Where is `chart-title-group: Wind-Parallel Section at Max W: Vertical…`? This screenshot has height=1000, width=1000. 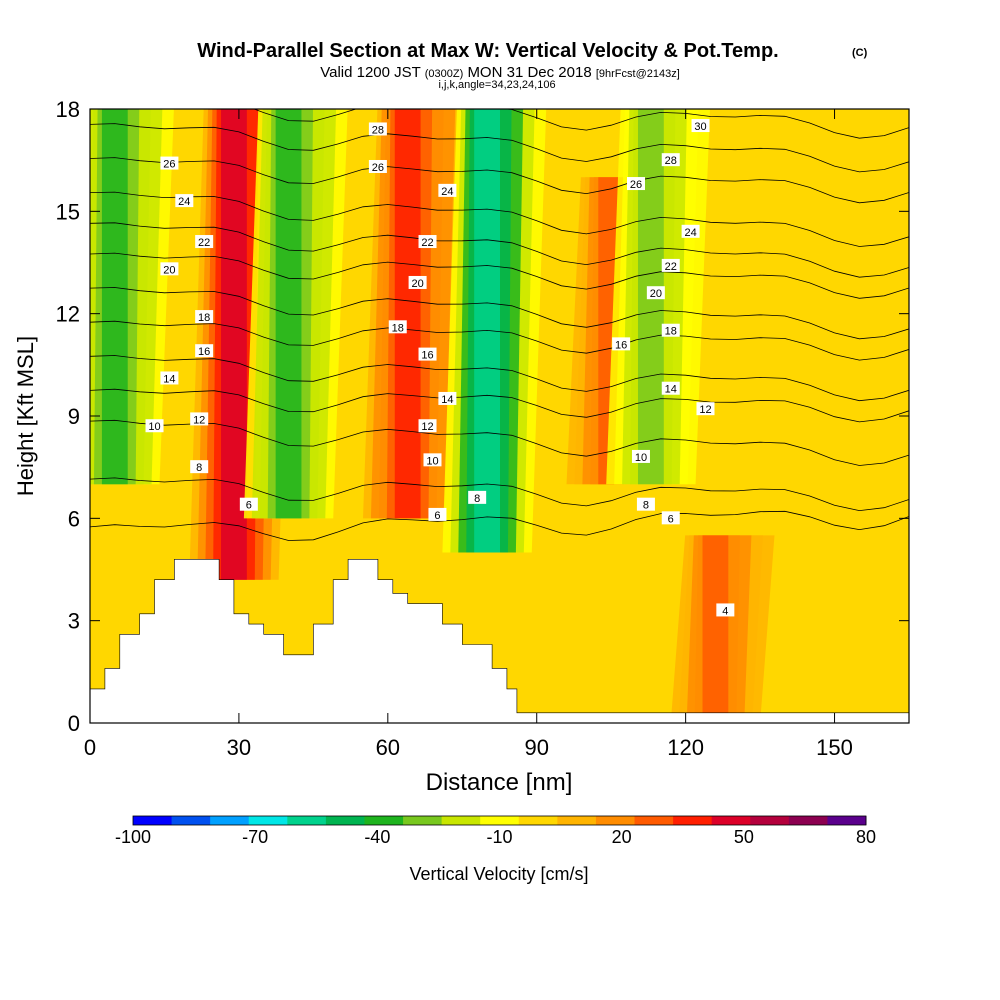
chart-title-group: Wind-Parallel Section at Max W: Vertical… is located at coordinates (532, 51).